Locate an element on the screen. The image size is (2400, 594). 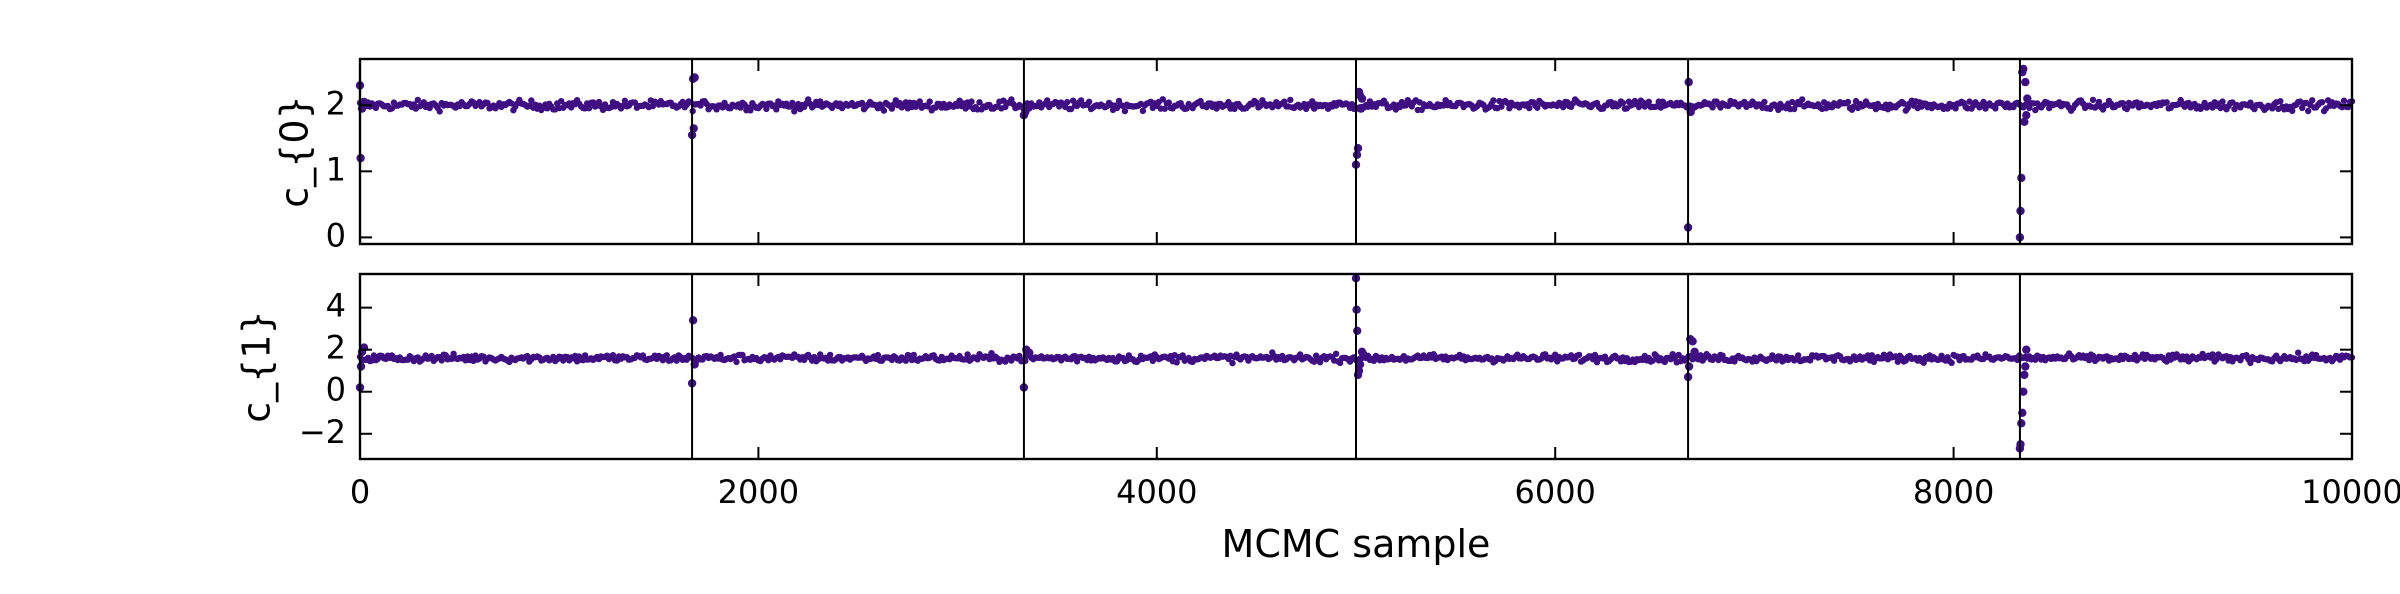
c0-y-axis-label: c_{0} is located at coordinates (295, 151).